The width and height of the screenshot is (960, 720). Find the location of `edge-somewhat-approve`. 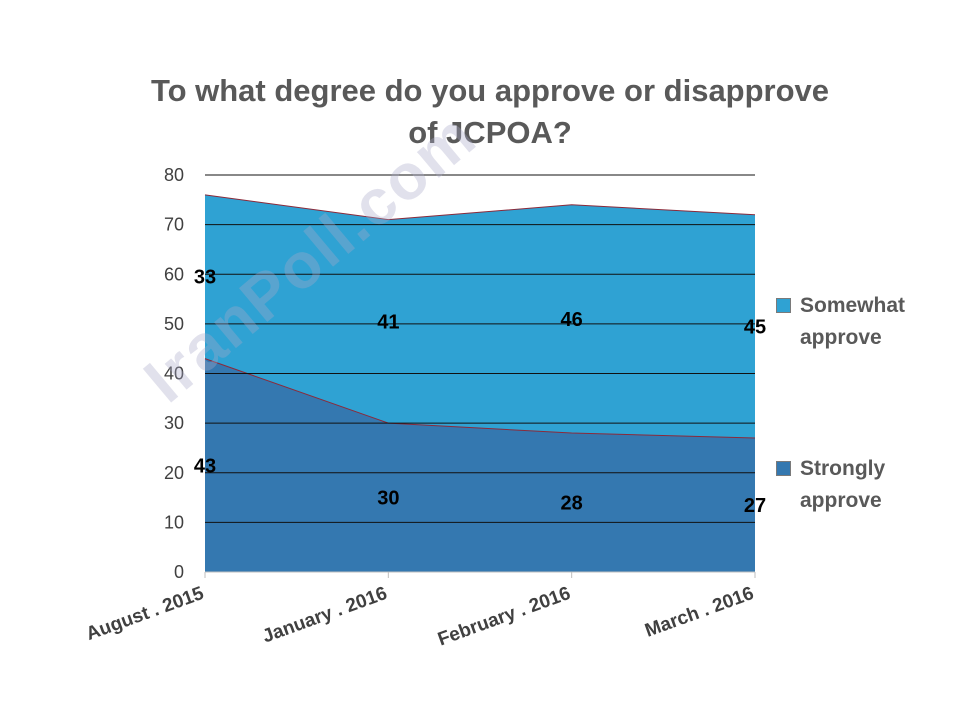

edge-somewhat-approve is located at coordinates (480, 207).